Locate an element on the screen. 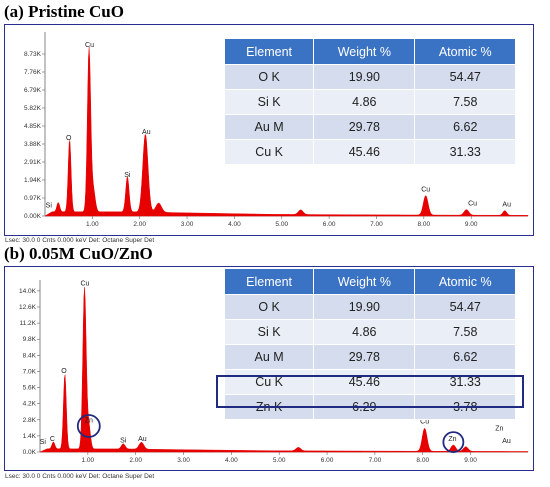 This screenshot has height=487, width=550. table-b-header-atomic: Atomic % is located at coordinates (465, 281).